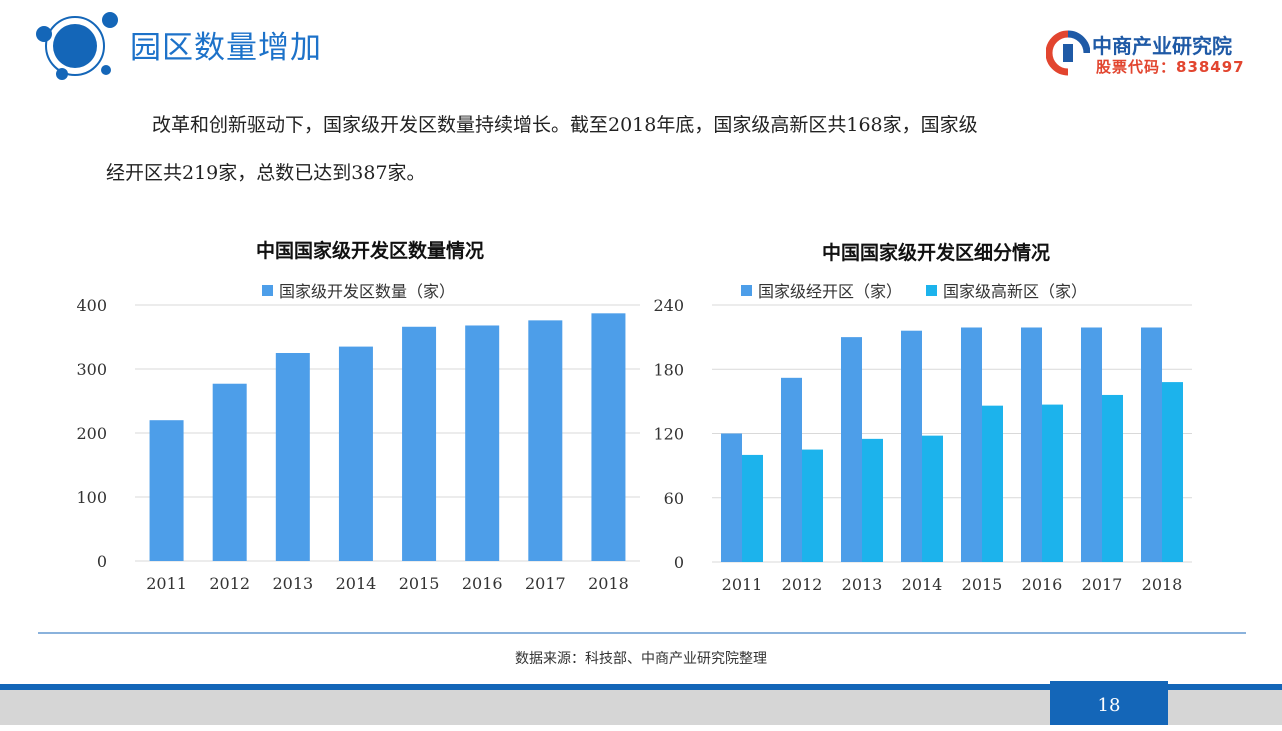 The width and height of the screenshot is (1282, 731). What do you see at coordinates (674, 498) in the screenshot?
I see `y-tick-label: 60` at bounding box center [674, 498].